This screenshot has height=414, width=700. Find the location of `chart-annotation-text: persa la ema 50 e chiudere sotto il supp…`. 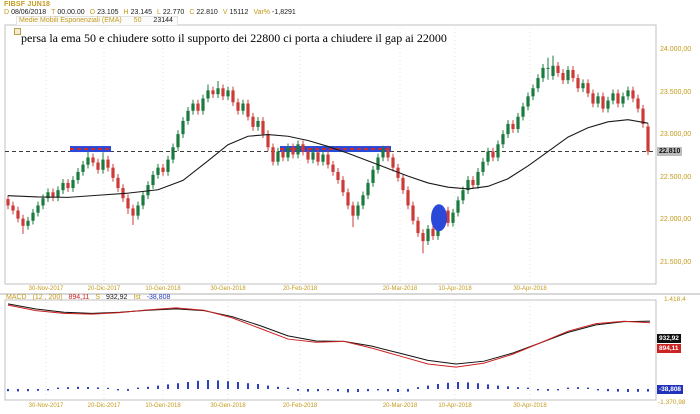

chart-annotation-text: persa la ema 50 e chiudere sotto il supp… is located at coordinates (234, 38).